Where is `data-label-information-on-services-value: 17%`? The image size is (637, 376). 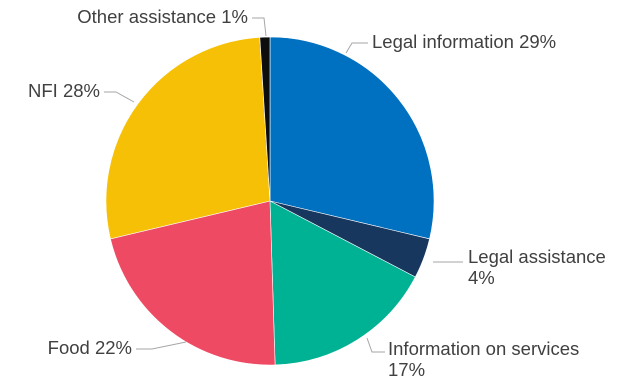 data-label-information-on-services-value: 17% is located at coordinates (406, 367).